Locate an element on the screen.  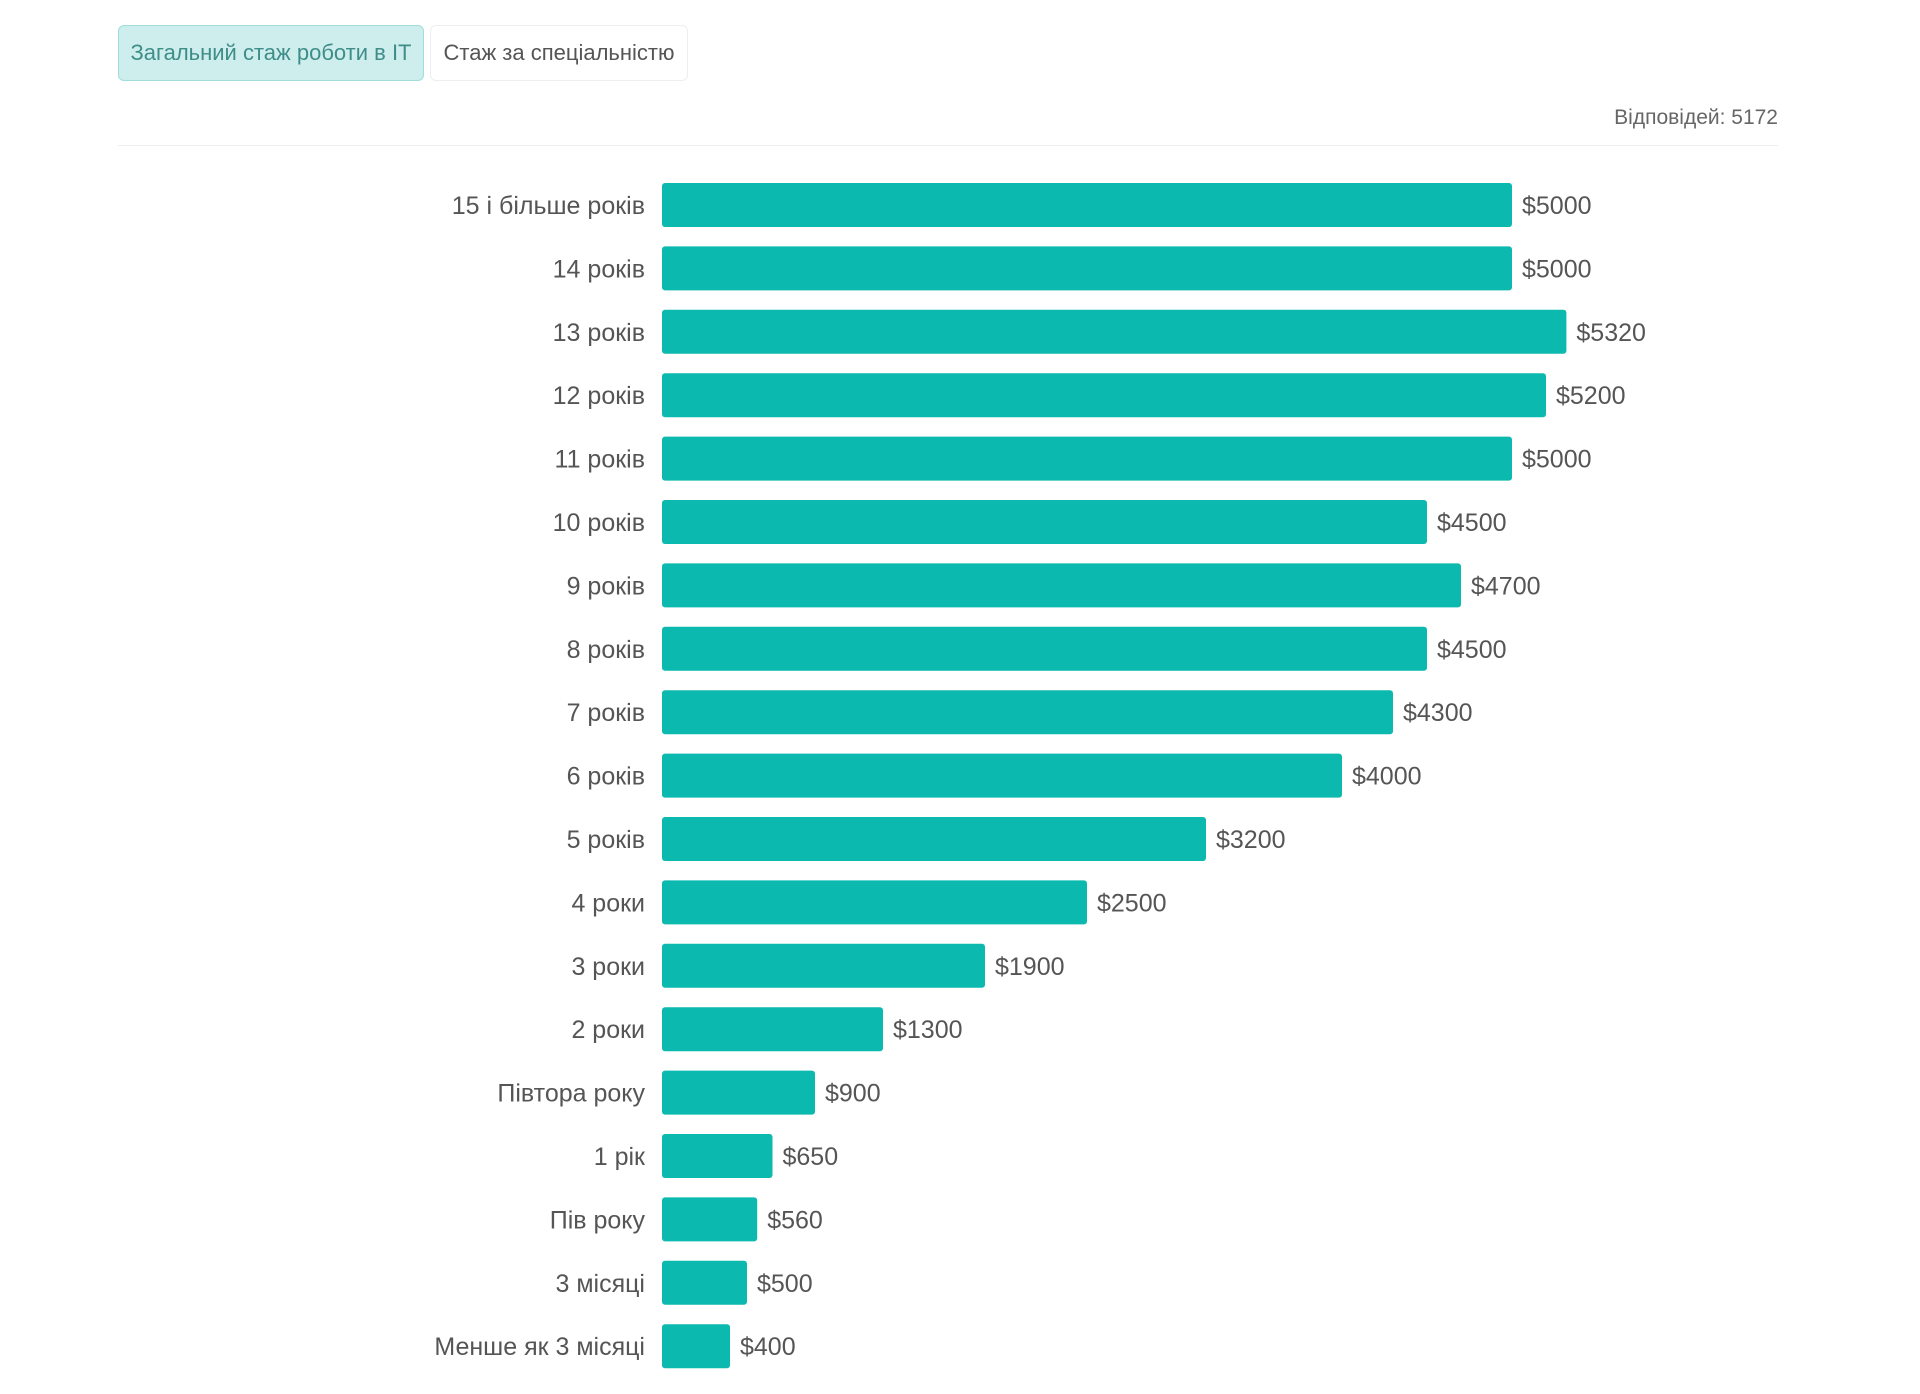
category-label: 13 років is located at coordinates (599, 333).